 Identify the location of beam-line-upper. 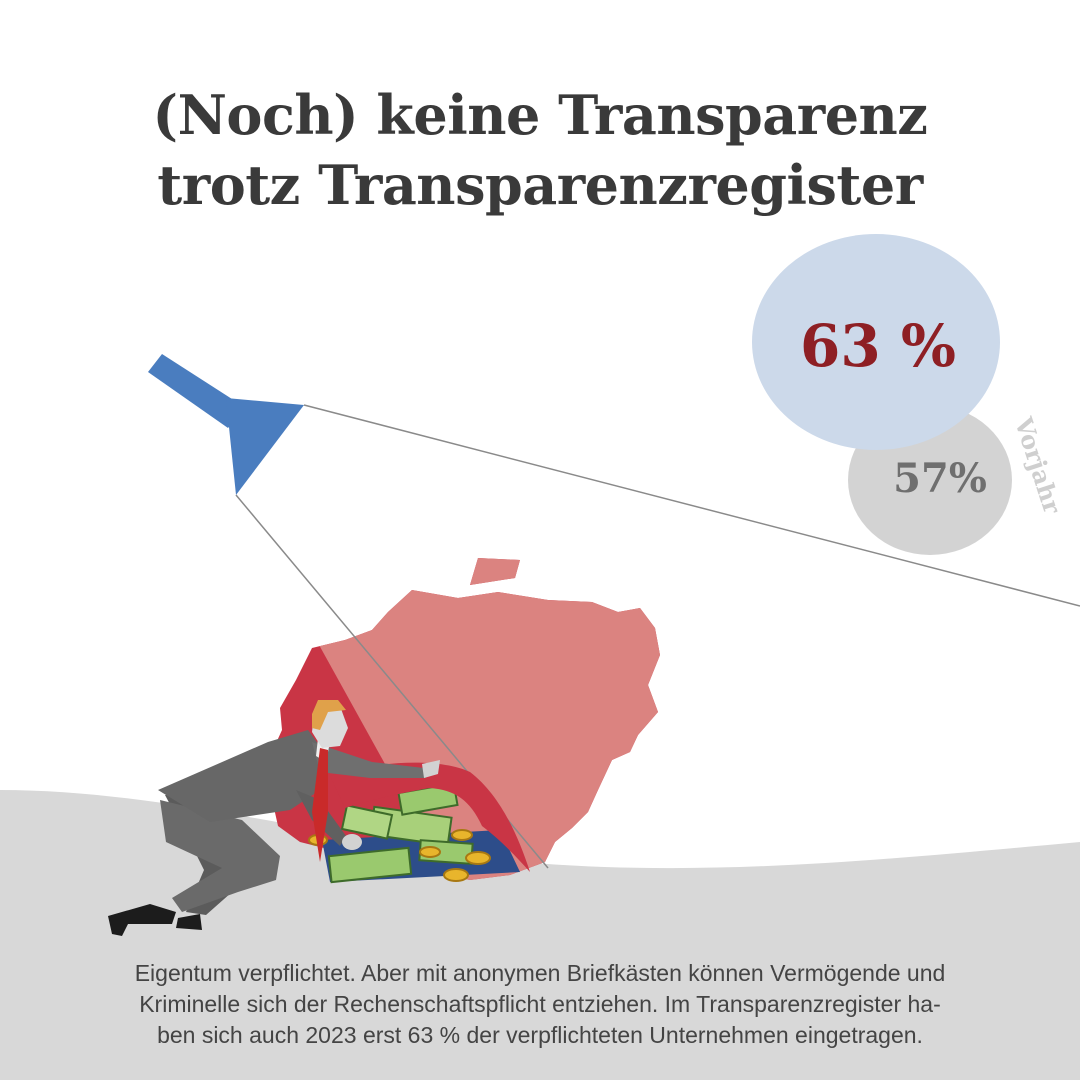
(691, 505).